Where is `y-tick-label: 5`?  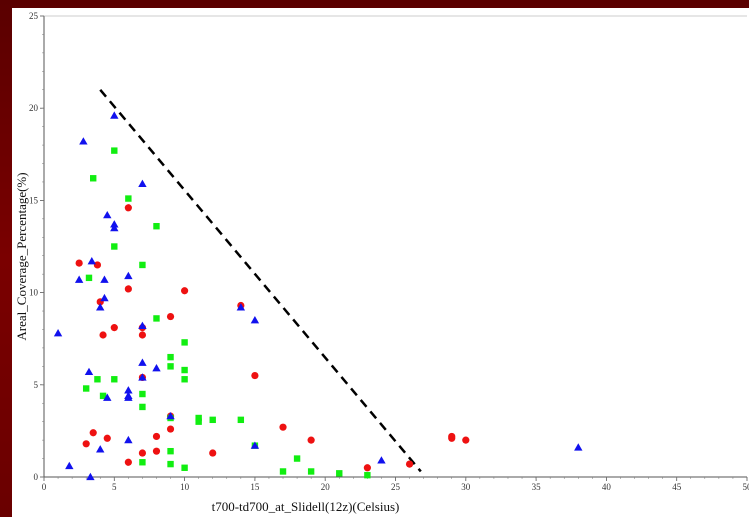
y-tick-label: 5 is located at coordinates (36, 385).